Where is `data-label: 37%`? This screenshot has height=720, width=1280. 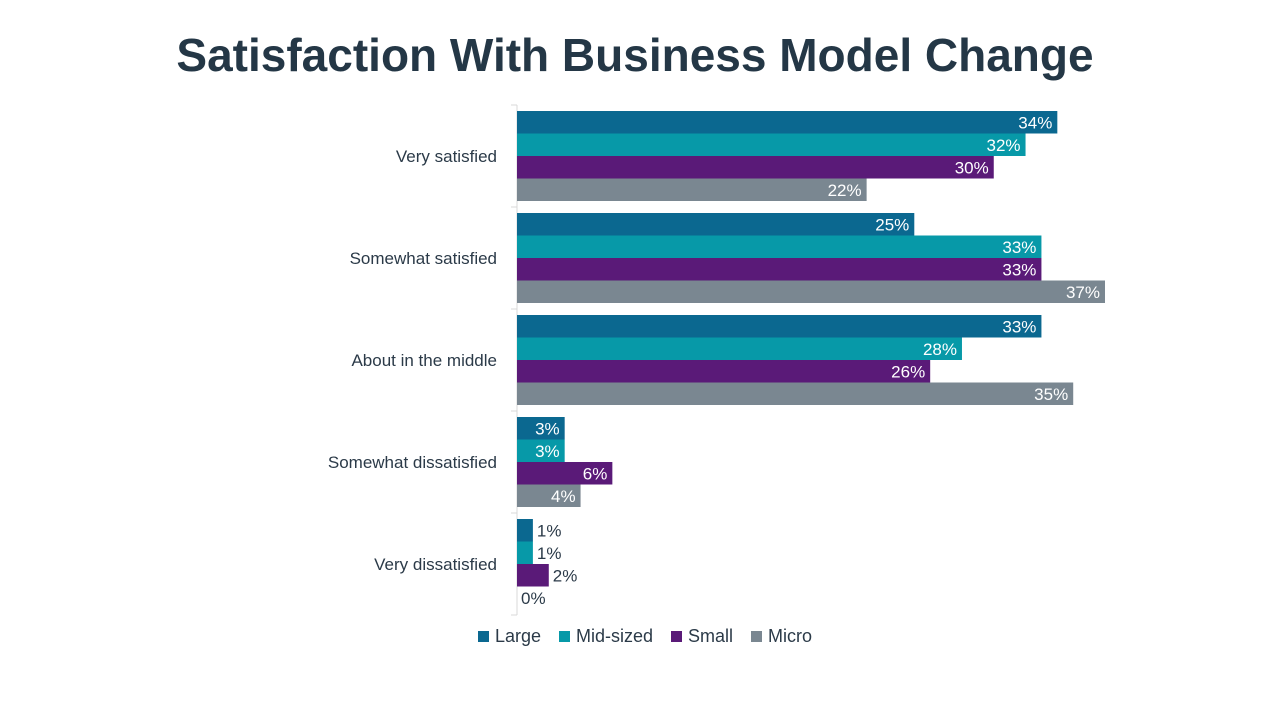
data-label: 37% is located at coordinates (1083, 292).